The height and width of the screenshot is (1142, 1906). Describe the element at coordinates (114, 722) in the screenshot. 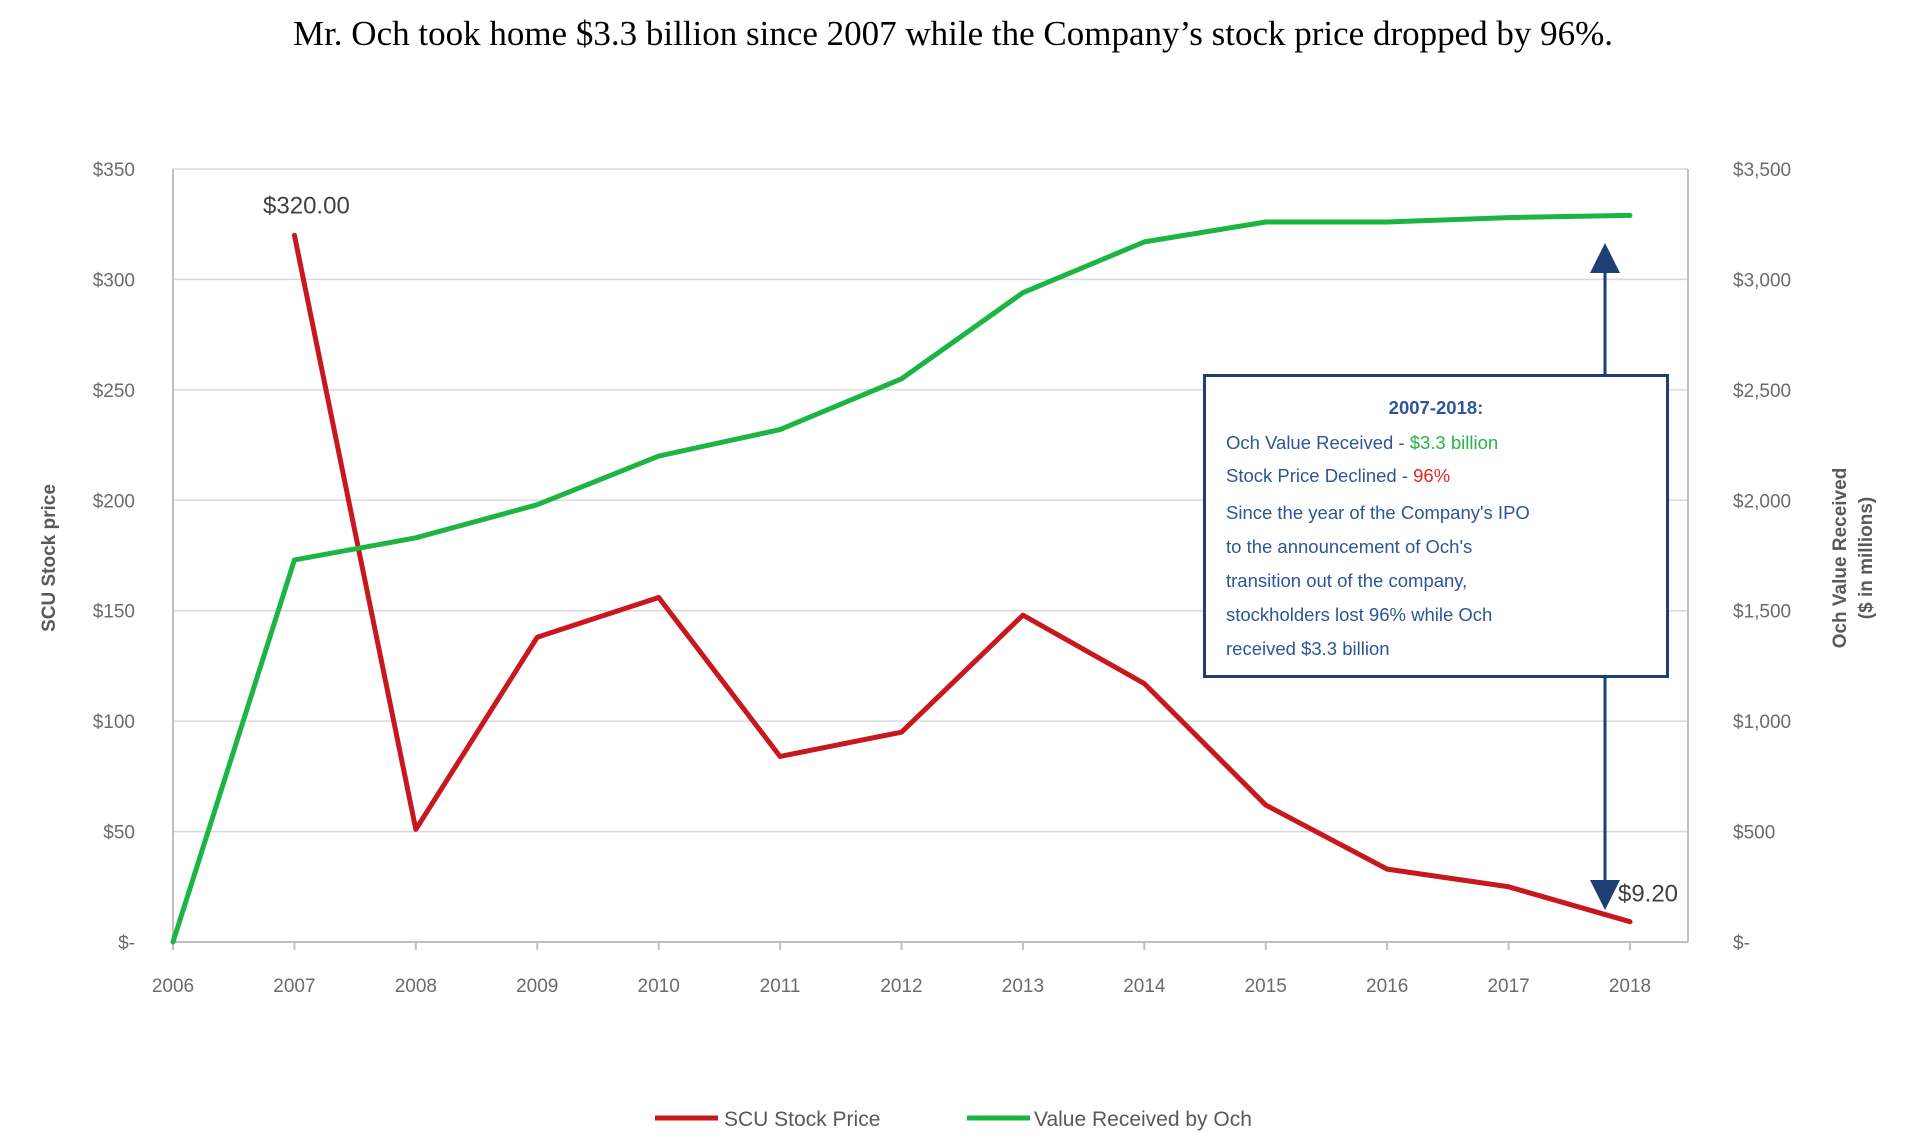

I see `left-y-tick-label: $100` at that location.